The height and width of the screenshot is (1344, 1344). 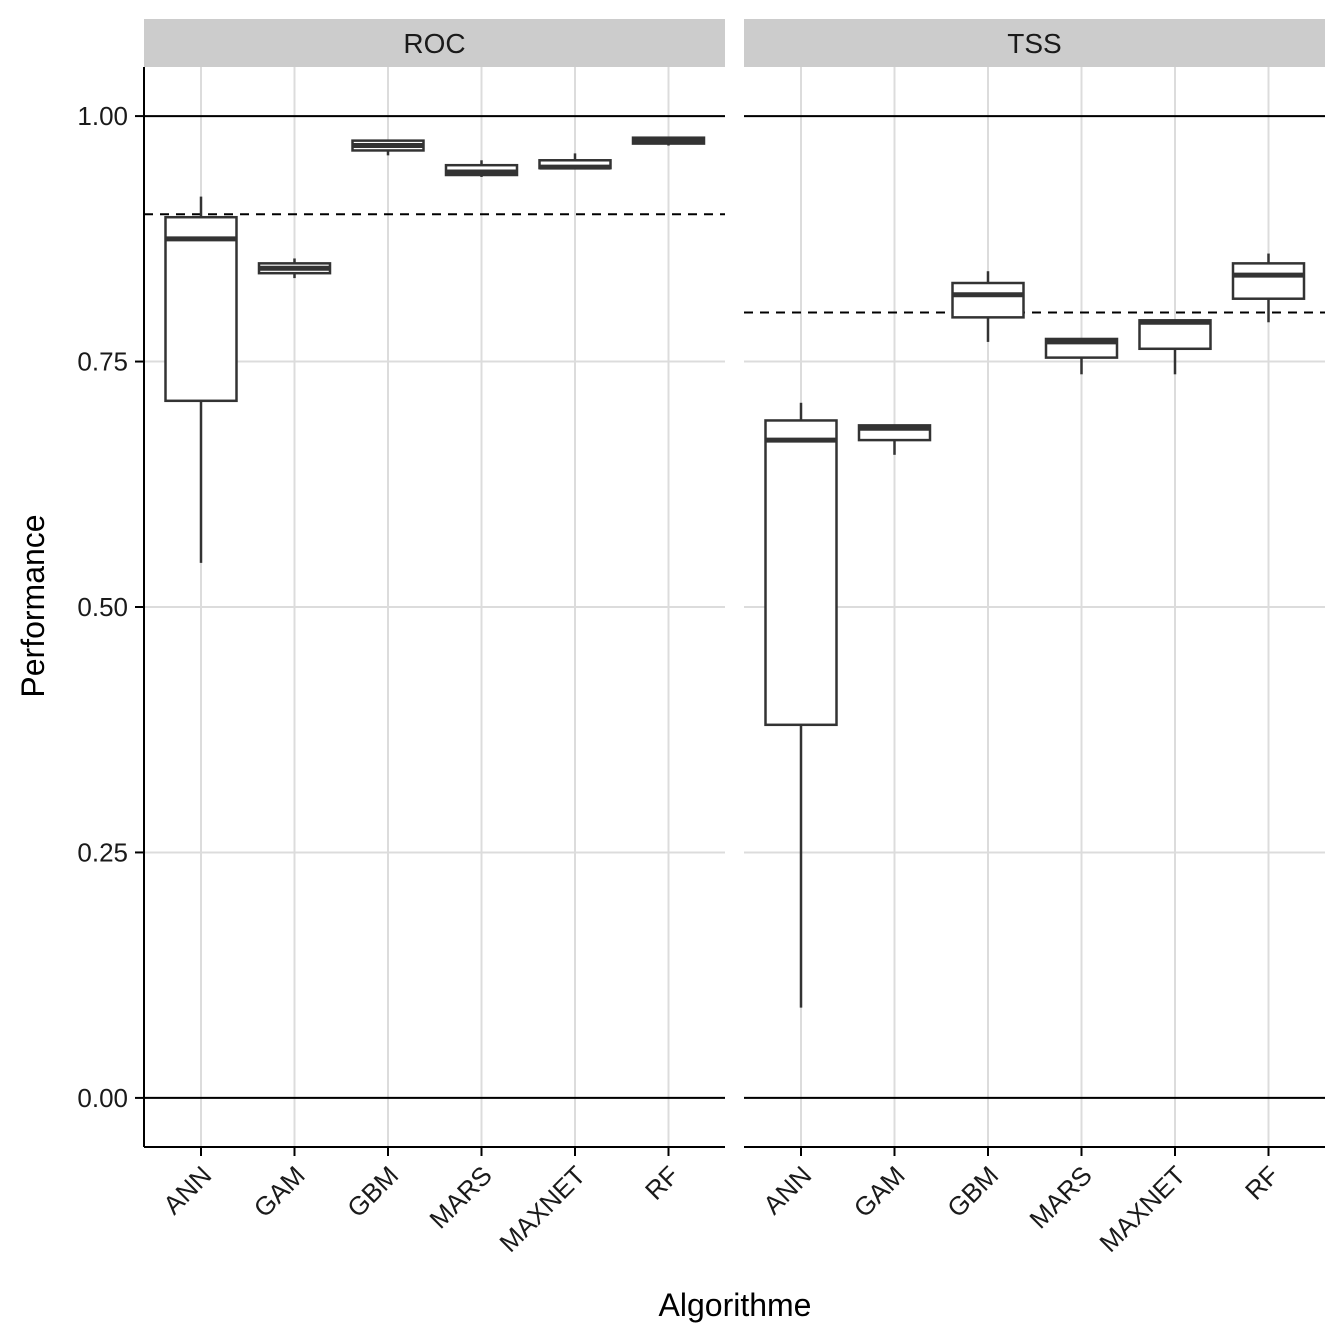 What do you see at coordinates (735, 1305) in the screenshot?
I see `x-axis-title: Algorithme` at bounding box center [735, 1305].